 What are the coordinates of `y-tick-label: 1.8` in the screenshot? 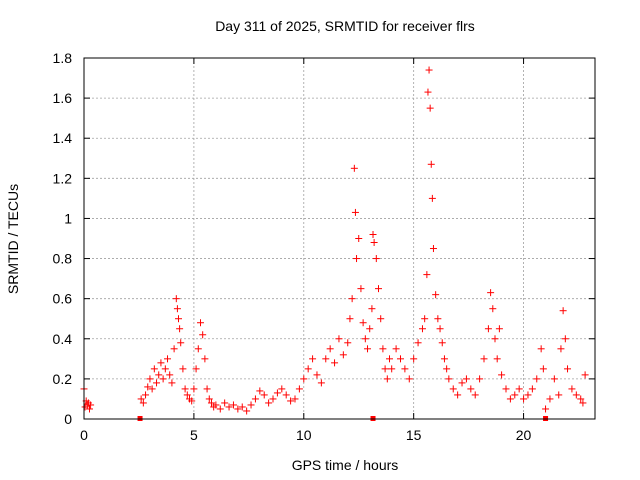 It's located at (63, 58).